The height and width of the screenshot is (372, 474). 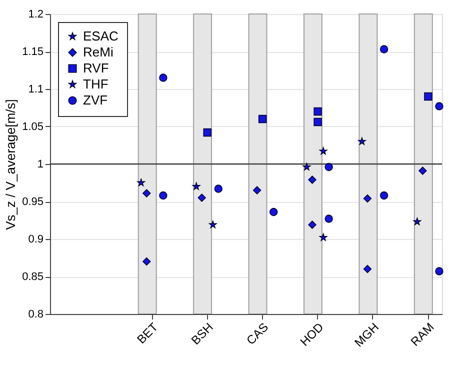 I want to click on y-tick-label: 1.2, so click(x=36, y=14).